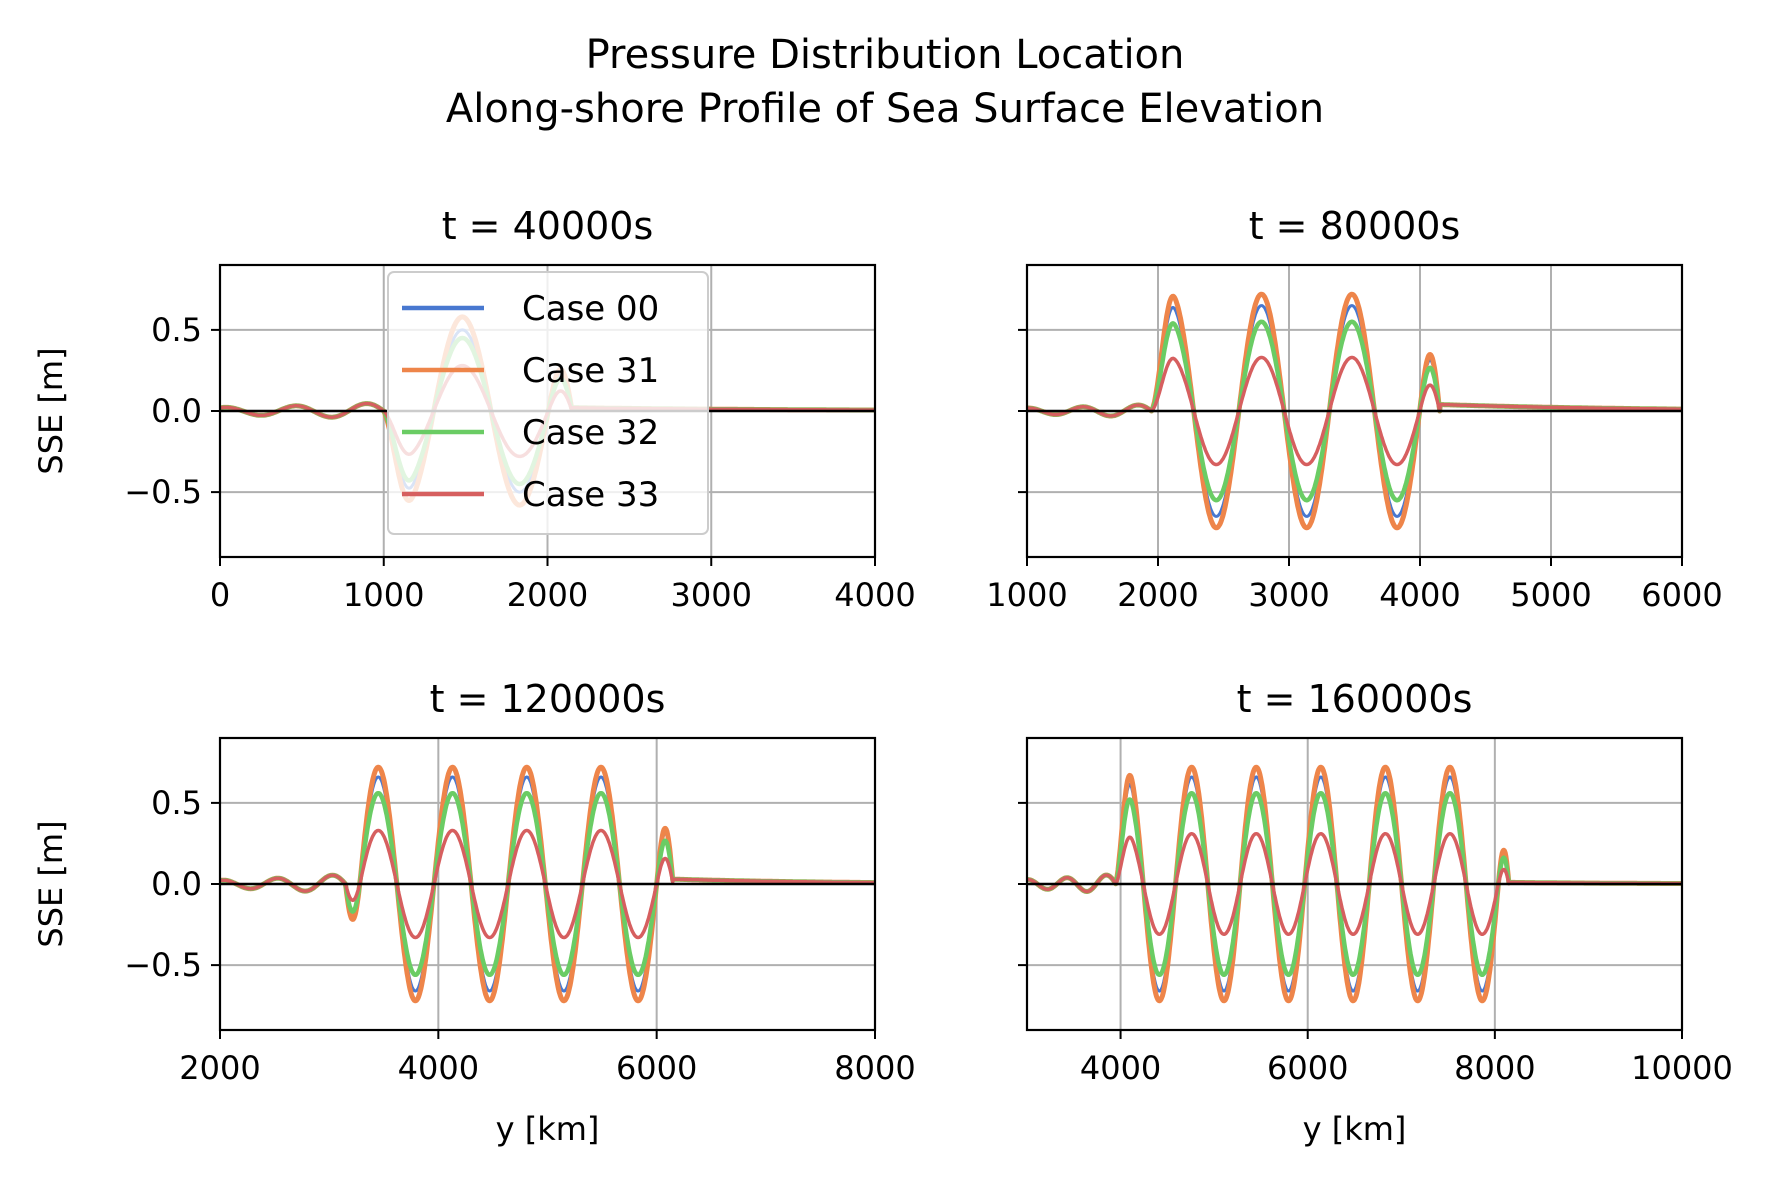  Describe the element at coordinates (1550, 595) in the screenshot. I see `x-tick-label: 5000` at that location.